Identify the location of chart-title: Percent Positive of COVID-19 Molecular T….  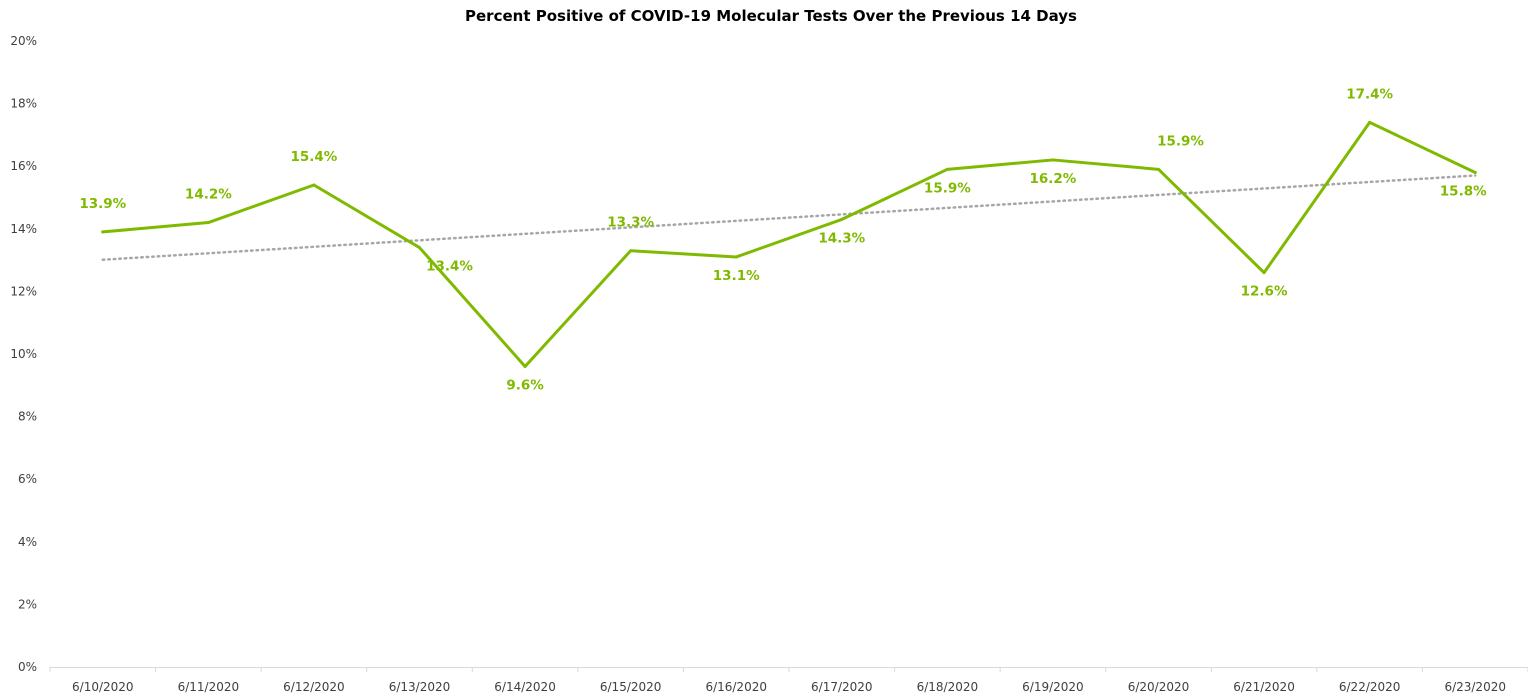
(771, 16).